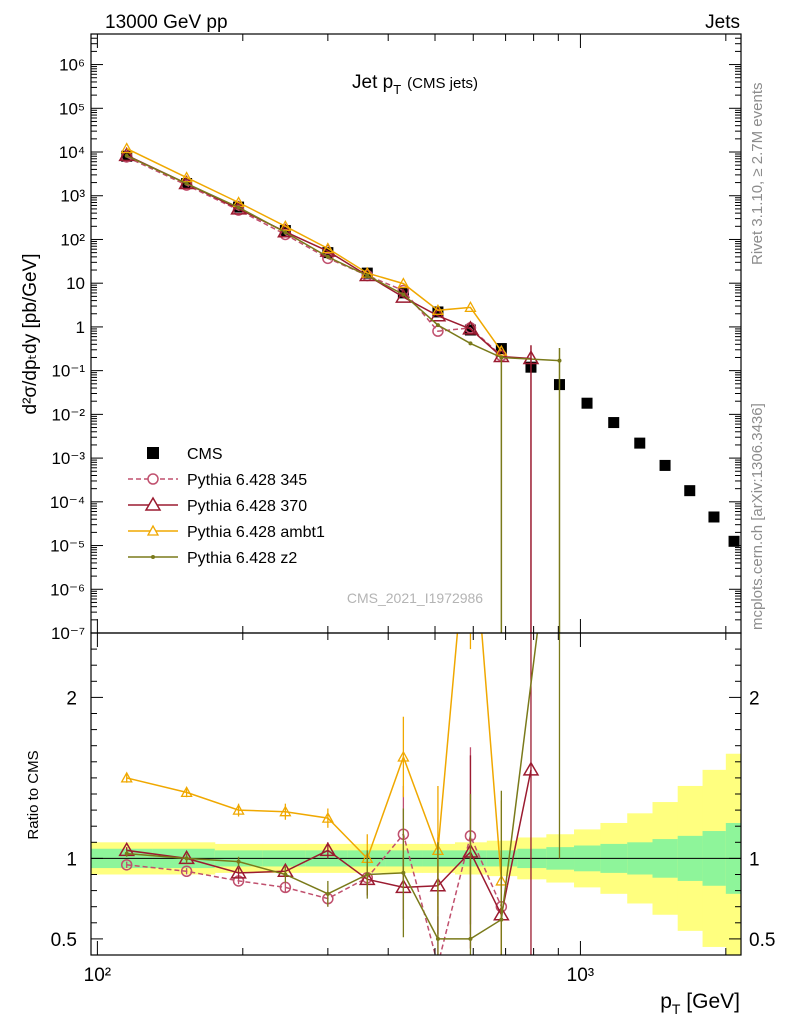 The width and height of the screenshot is (786, 1024). What do you see at coordinates (68, 371) in the screenshot?
I see `main-y-tick-label: 10⁻¹` at bounding box center [68, 371].